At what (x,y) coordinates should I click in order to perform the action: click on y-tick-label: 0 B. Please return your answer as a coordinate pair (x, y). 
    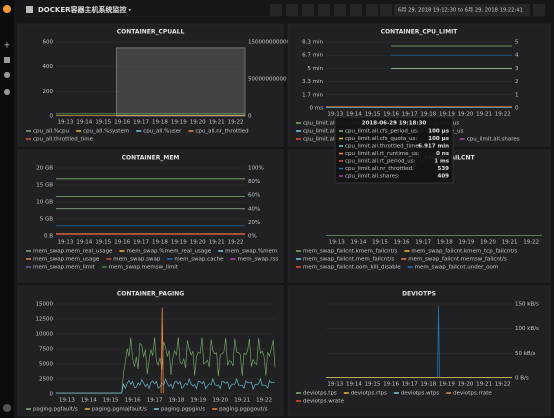
    Looking at the image, I should click on (48, 237).